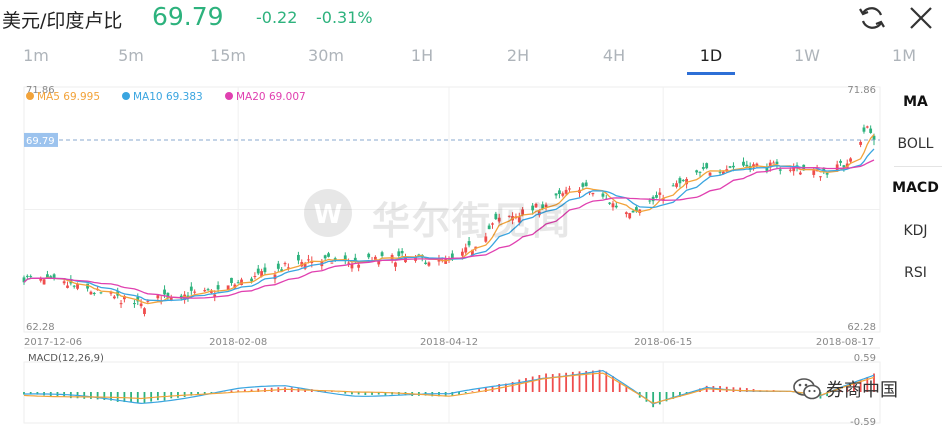  What do you see at coordinates (663, 342) in the screenshot?
I see `date-axis-label: 2018-06-15` at bounding box center [663, 342].